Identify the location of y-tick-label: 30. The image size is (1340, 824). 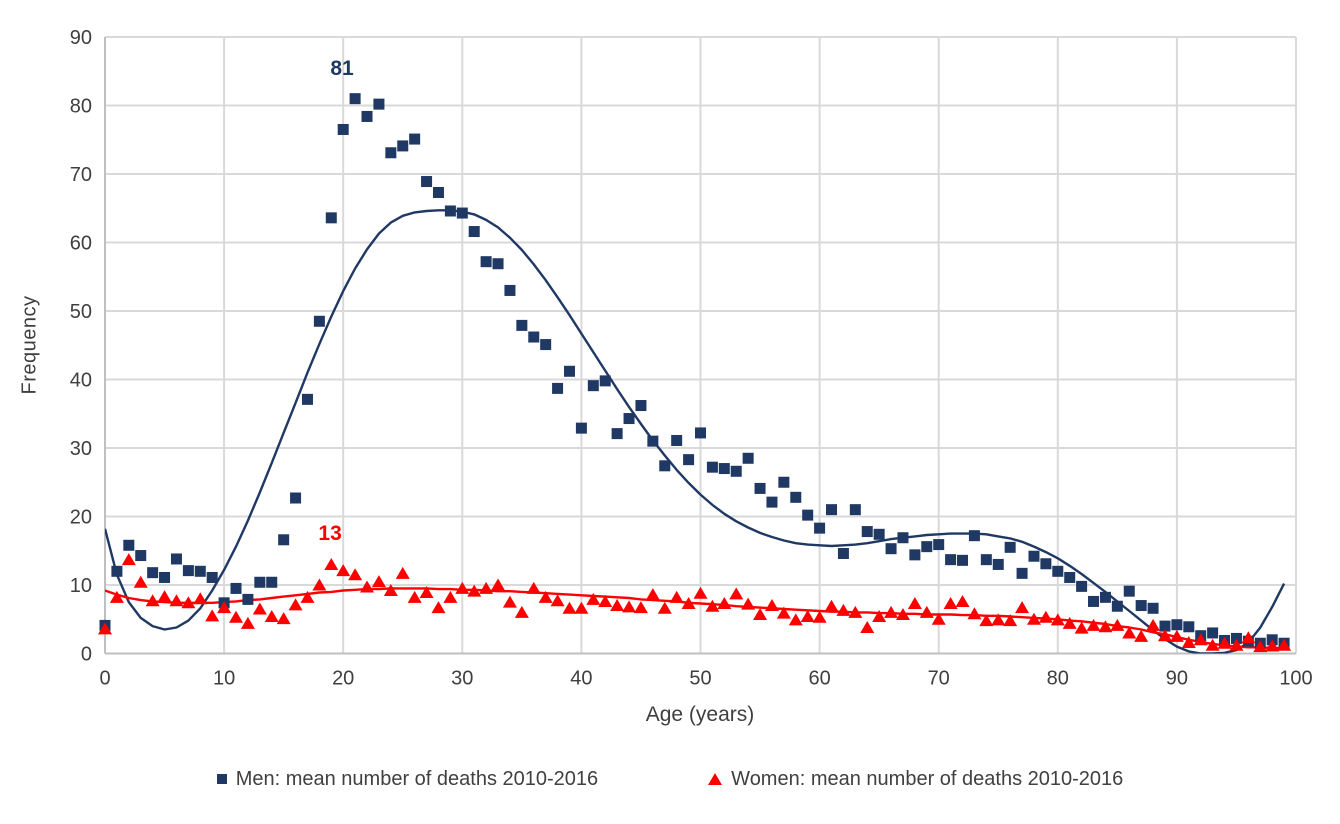
(81, 449).